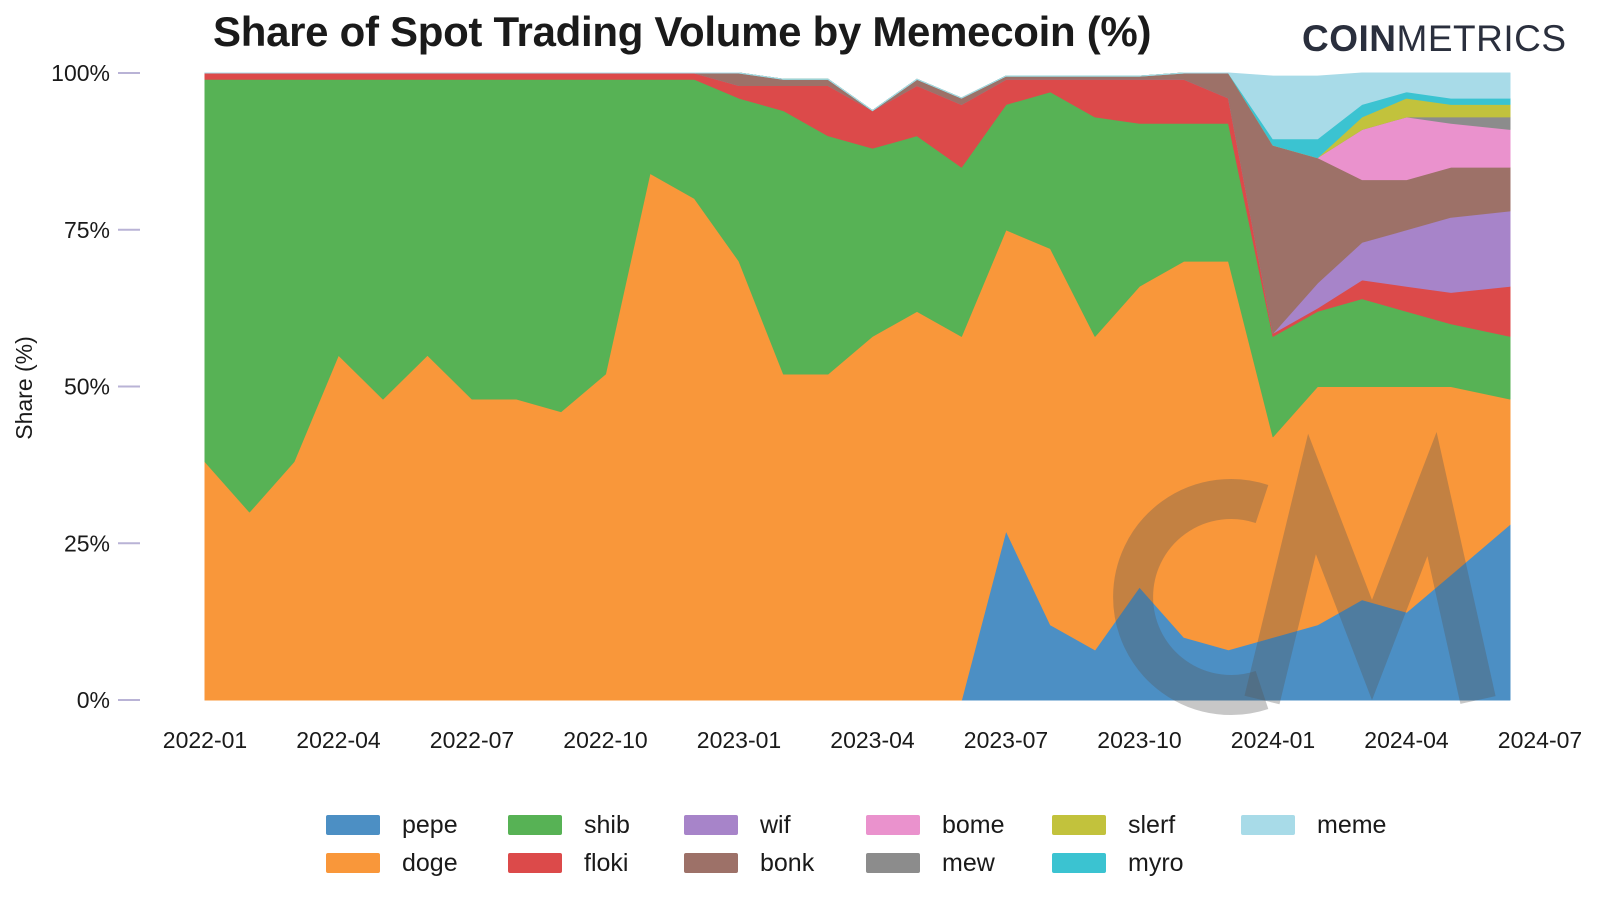 This screenshot has width=1600, height=904. I want to click on legend-item-wif: wif, so click(737, 825).